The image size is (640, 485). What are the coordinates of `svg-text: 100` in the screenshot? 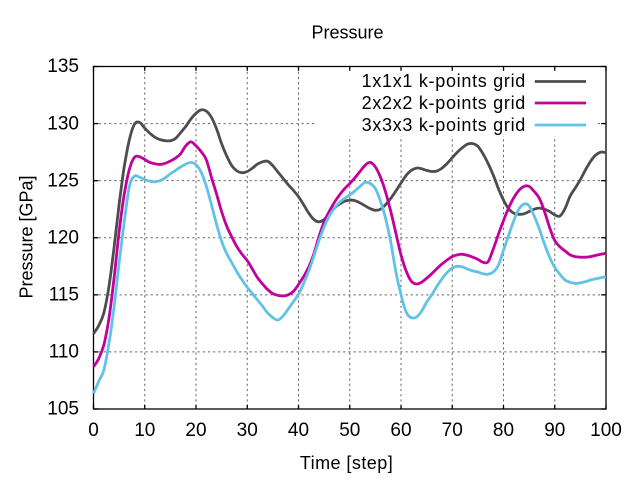 It's located at (606, 430).